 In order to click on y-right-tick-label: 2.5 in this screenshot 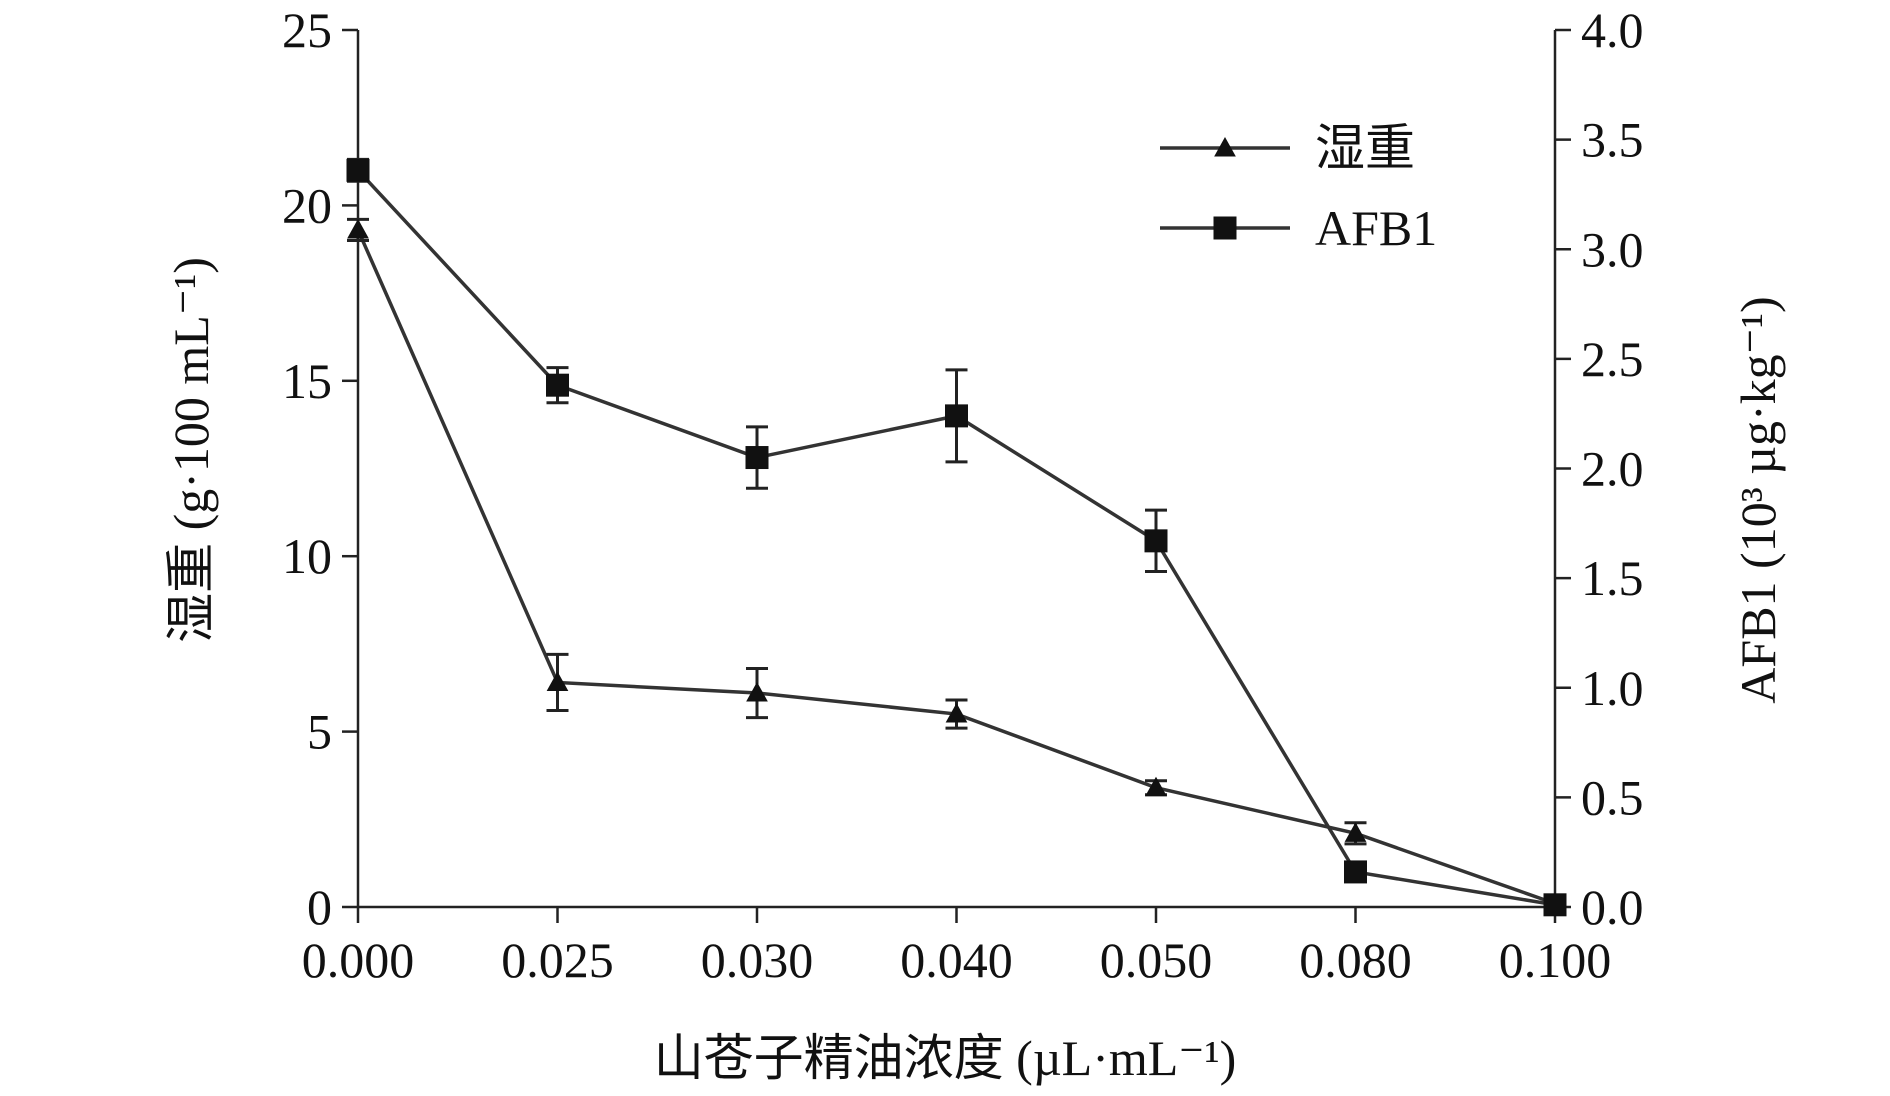, I will do `click(1612, 359)`.